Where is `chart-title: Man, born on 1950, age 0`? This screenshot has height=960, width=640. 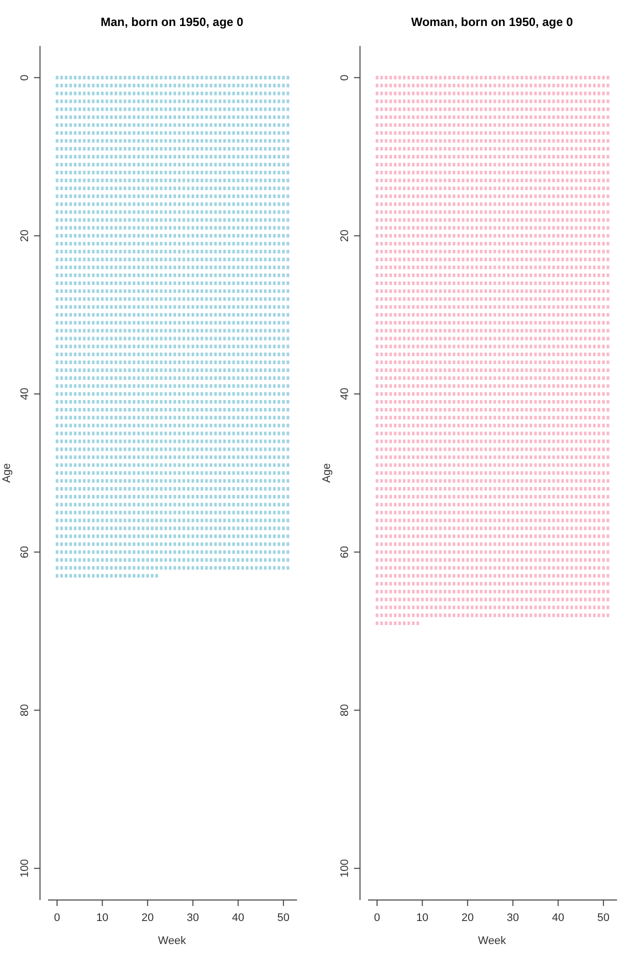
chart-title: Man, born on 1950, age 0 is located at coordinates (172, 22).